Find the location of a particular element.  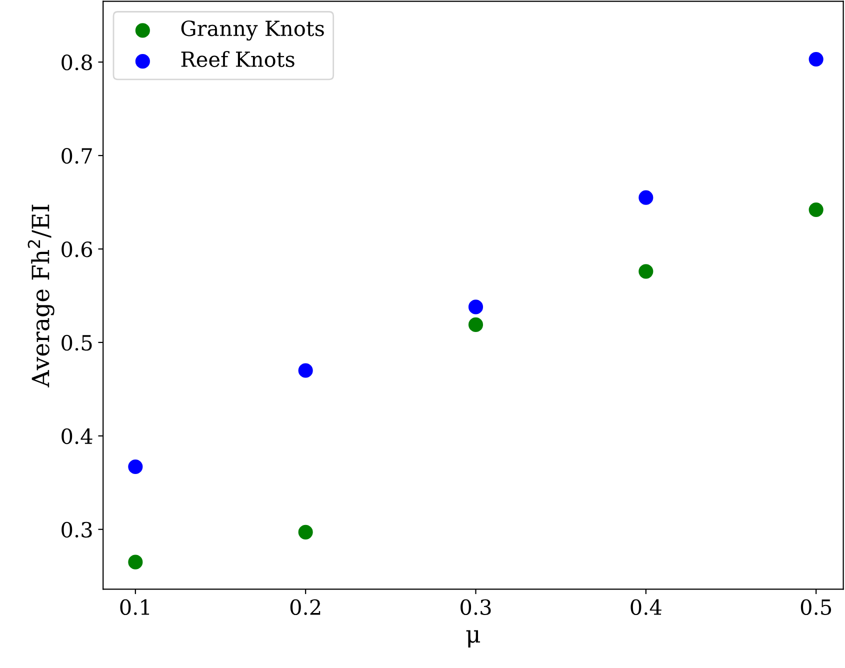

x-tick-label: 0.4 is located at coordinates (646, 607).